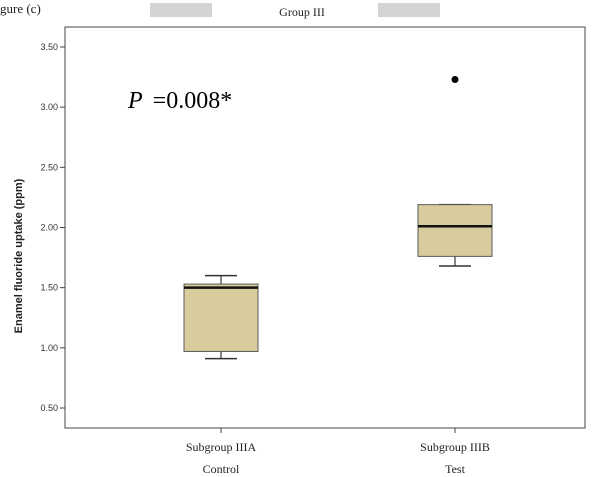  Describe the element at coordinates (455, 79) in the screenshot. I see `outlier-point` at that location.